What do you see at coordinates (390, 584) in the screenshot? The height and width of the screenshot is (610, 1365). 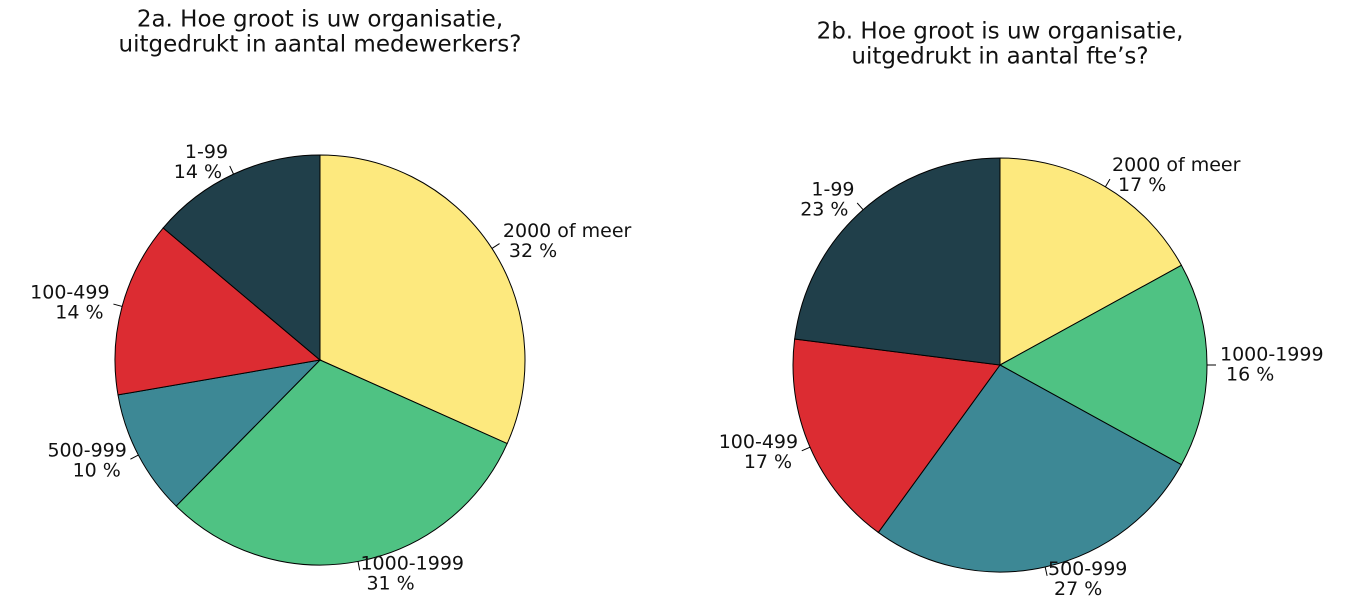 I see `value-label: 31 %` at bounding box center [390, 584].